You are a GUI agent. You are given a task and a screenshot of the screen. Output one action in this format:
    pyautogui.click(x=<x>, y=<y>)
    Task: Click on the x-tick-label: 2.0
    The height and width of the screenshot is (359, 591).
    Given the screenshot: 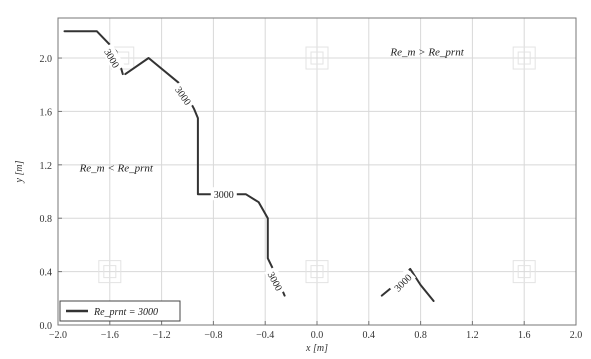 What is the action you would take?
    pyautogui.click(x=576, y=335)
    